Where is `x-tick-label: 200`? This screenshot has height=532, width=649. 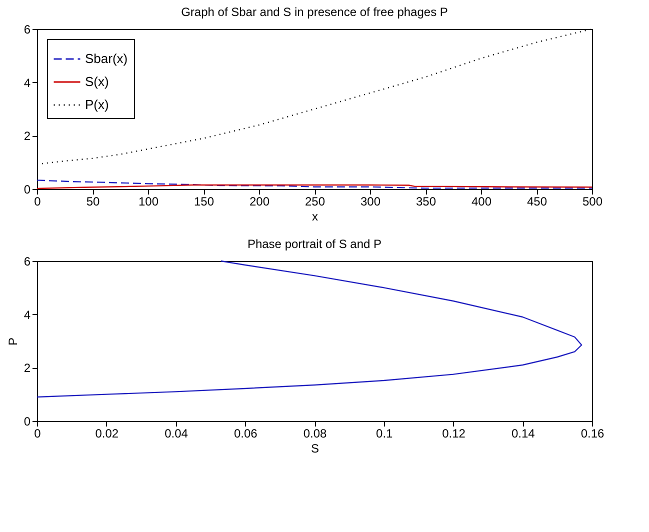
x-tick-label: 200 is located at coordinates (259, 201).